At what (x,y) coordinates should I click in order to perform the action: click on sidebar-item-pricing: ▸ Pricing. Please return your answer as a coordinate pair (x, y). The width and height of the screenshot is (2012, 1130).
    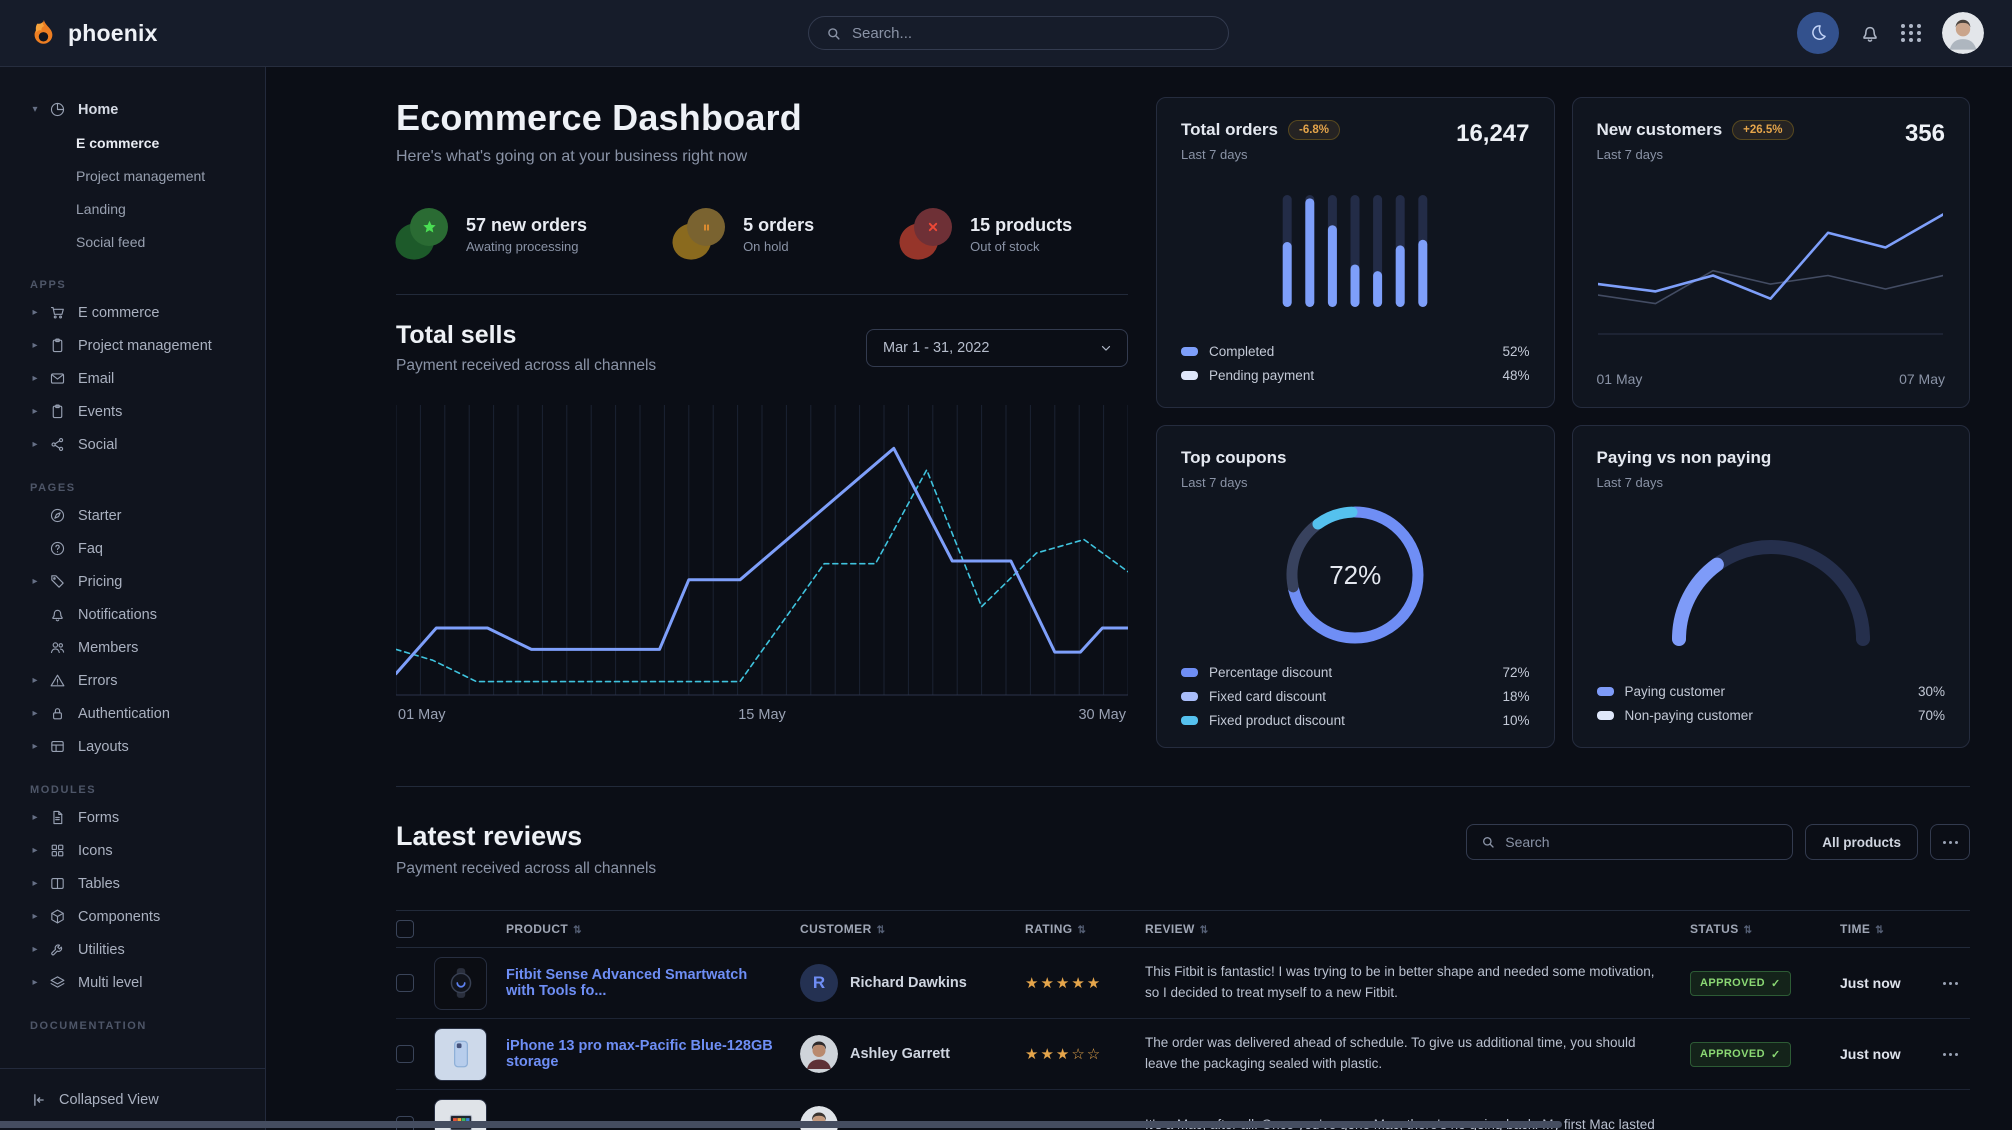
    Looking at the image, I should click on (147, 581).